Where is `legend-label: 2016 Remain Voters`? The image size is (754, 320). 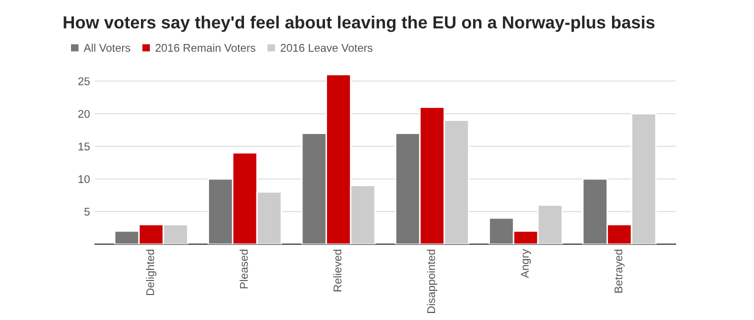 legend-label: 2016 Remain Voters is located at coordinates (206, 48).